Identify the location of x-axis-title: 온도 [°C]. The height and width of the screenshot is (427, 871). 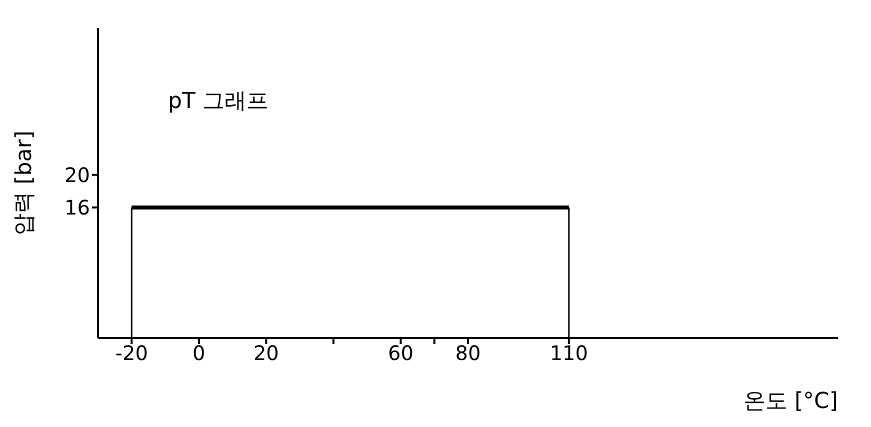
(790, 401).